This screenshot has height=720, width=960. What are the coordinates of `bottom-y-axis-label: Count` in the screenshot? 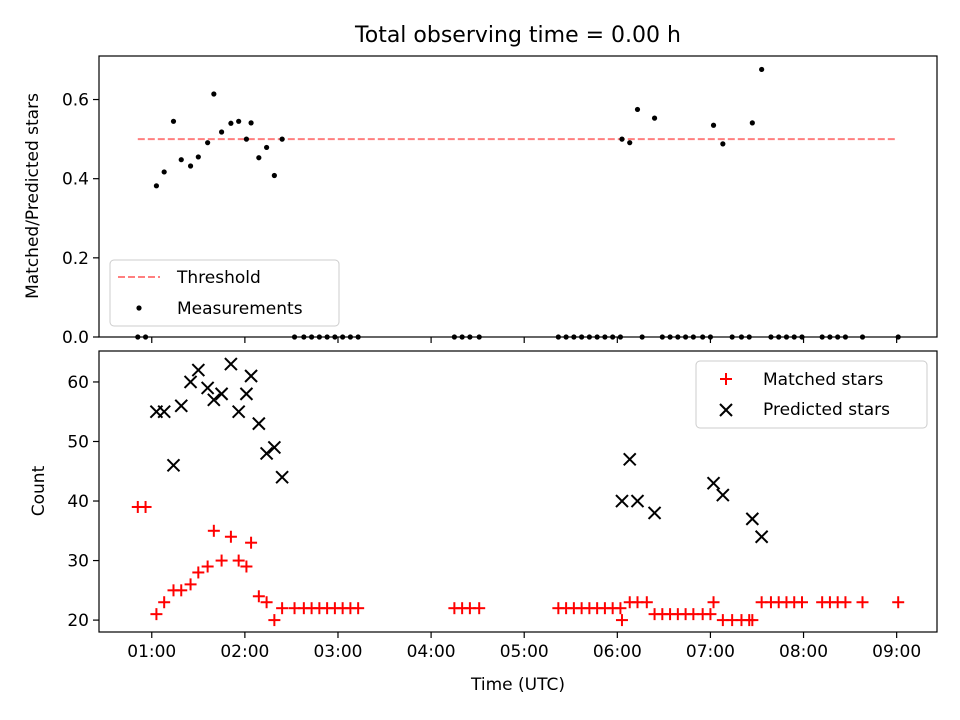 It's located at (39, 490).